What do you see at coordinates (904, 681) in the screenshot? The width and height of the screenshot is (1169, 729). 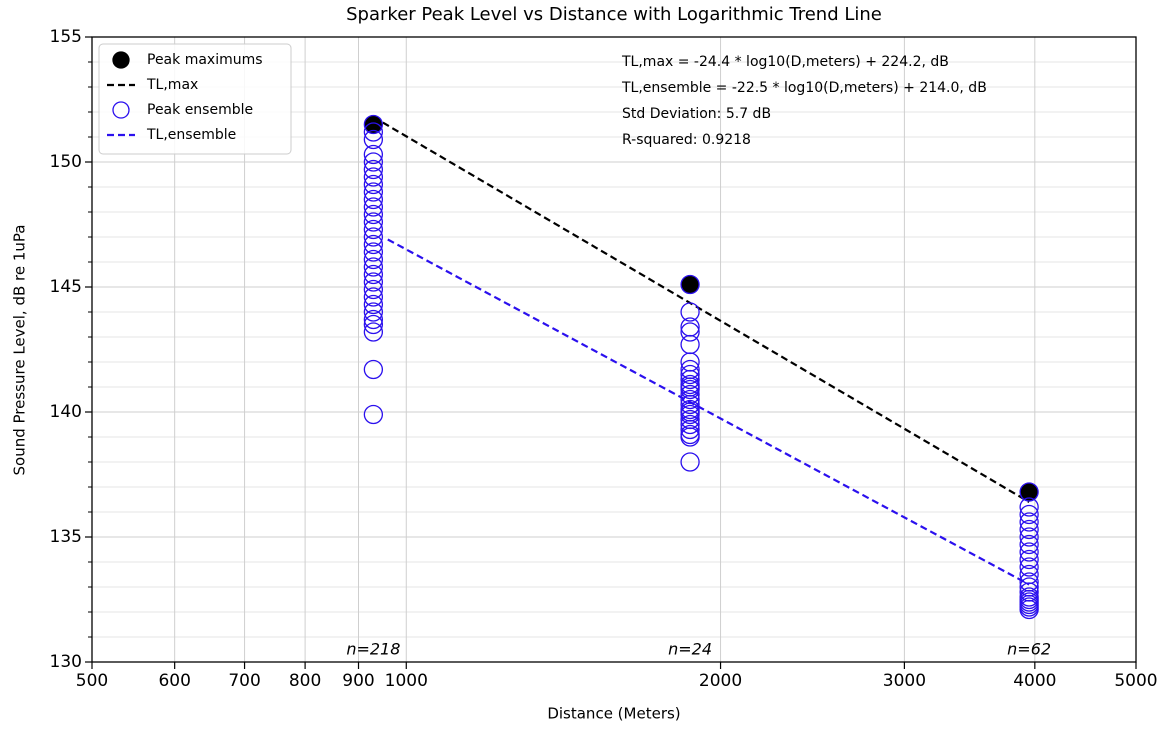 I see `x-tick-label: 3000` at bounding box center [904, 681].